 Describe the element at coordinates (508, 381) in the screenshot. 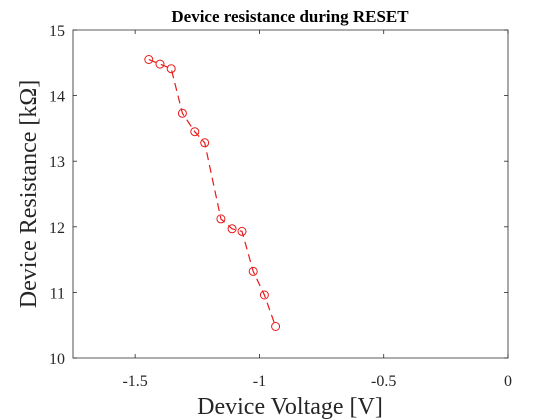

I see `x-tick-label: 0` at that location.